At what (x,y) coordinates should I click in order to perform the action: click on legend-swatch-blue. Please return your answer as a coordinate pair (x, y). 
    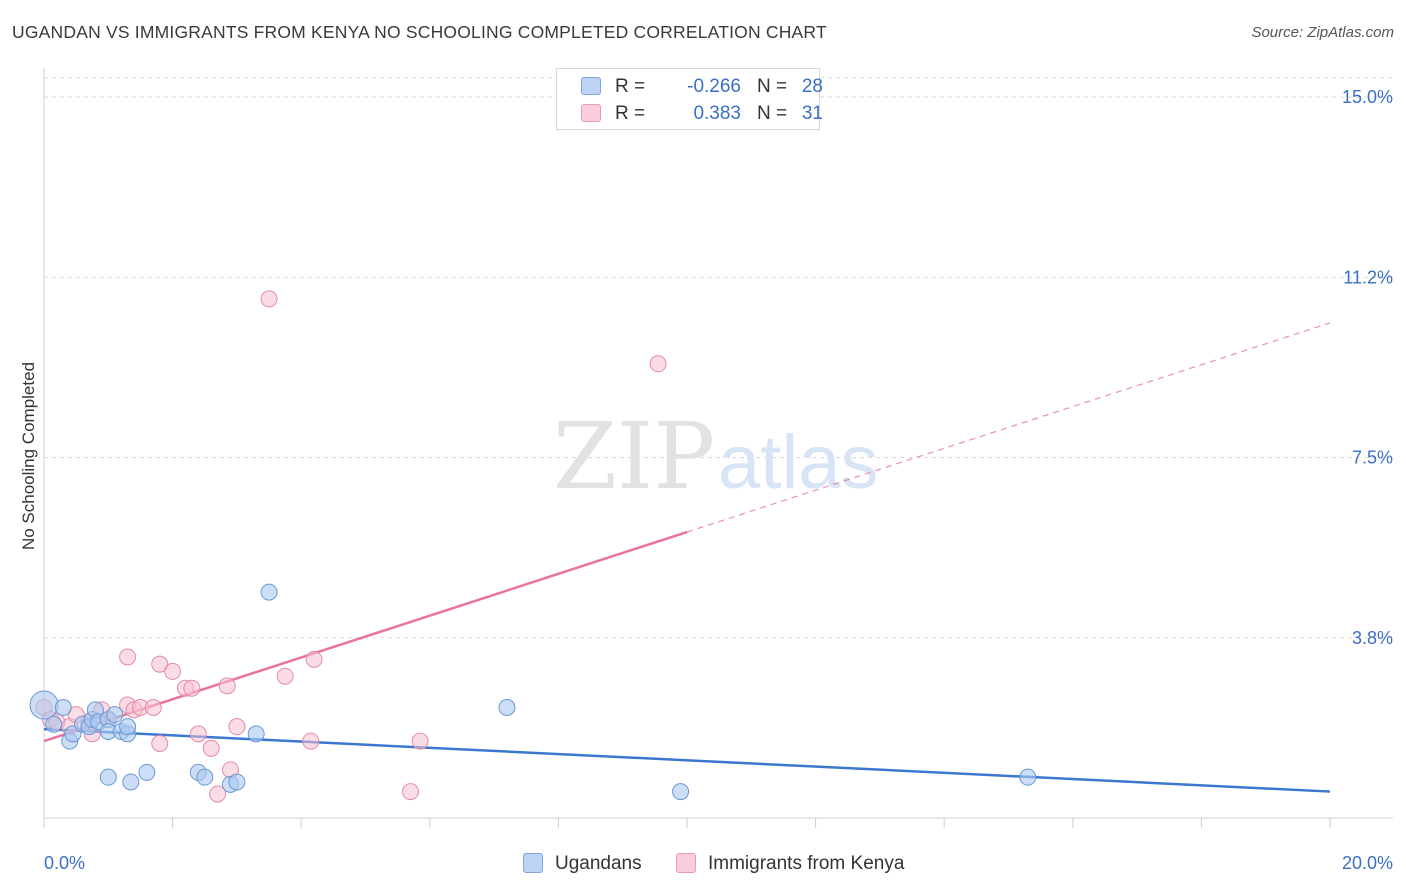
    Looking at the image, I should click on (591, 86).